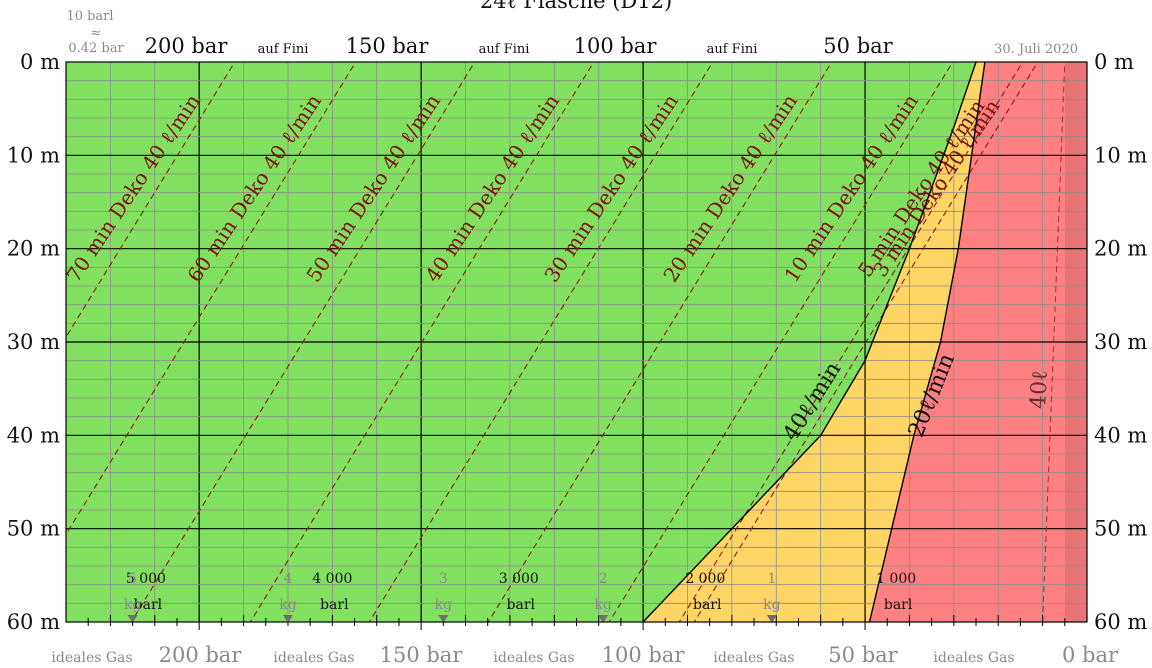 The height and width of the screenshot is (668, 1152). I want to click on depth-label-left: 0 m, so click(40, 62).